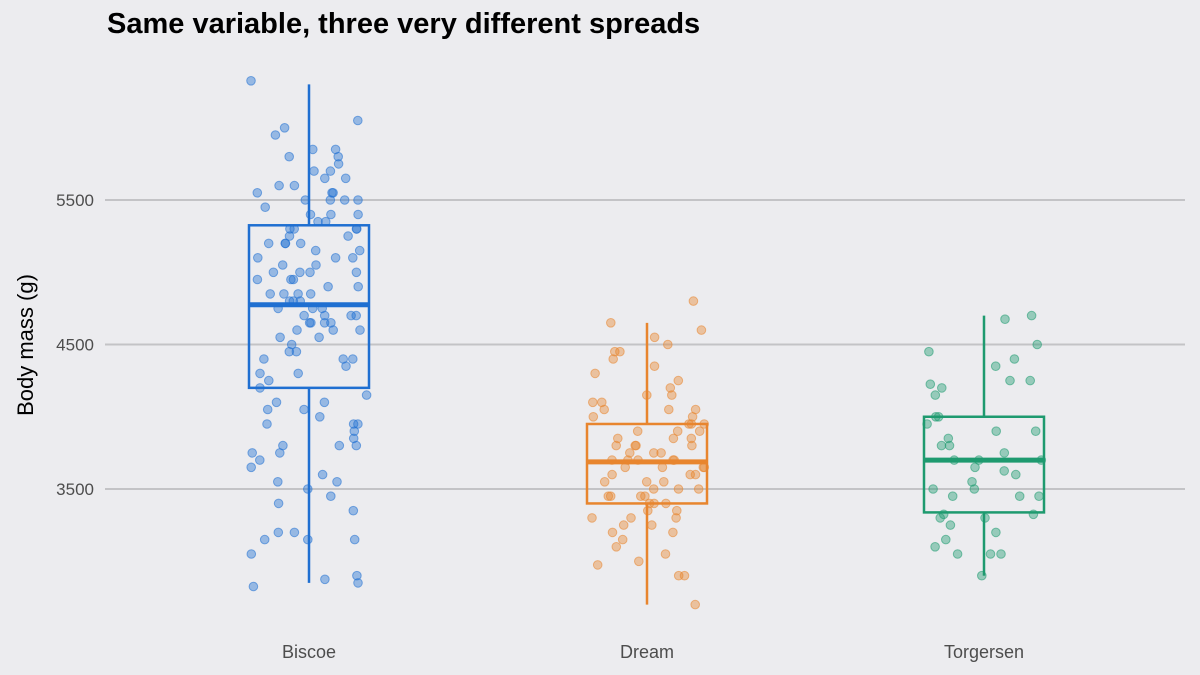 This screenshot has width=1200, height=675. I want to click on y-tick-label-3500: 3500, so click(75, 489).